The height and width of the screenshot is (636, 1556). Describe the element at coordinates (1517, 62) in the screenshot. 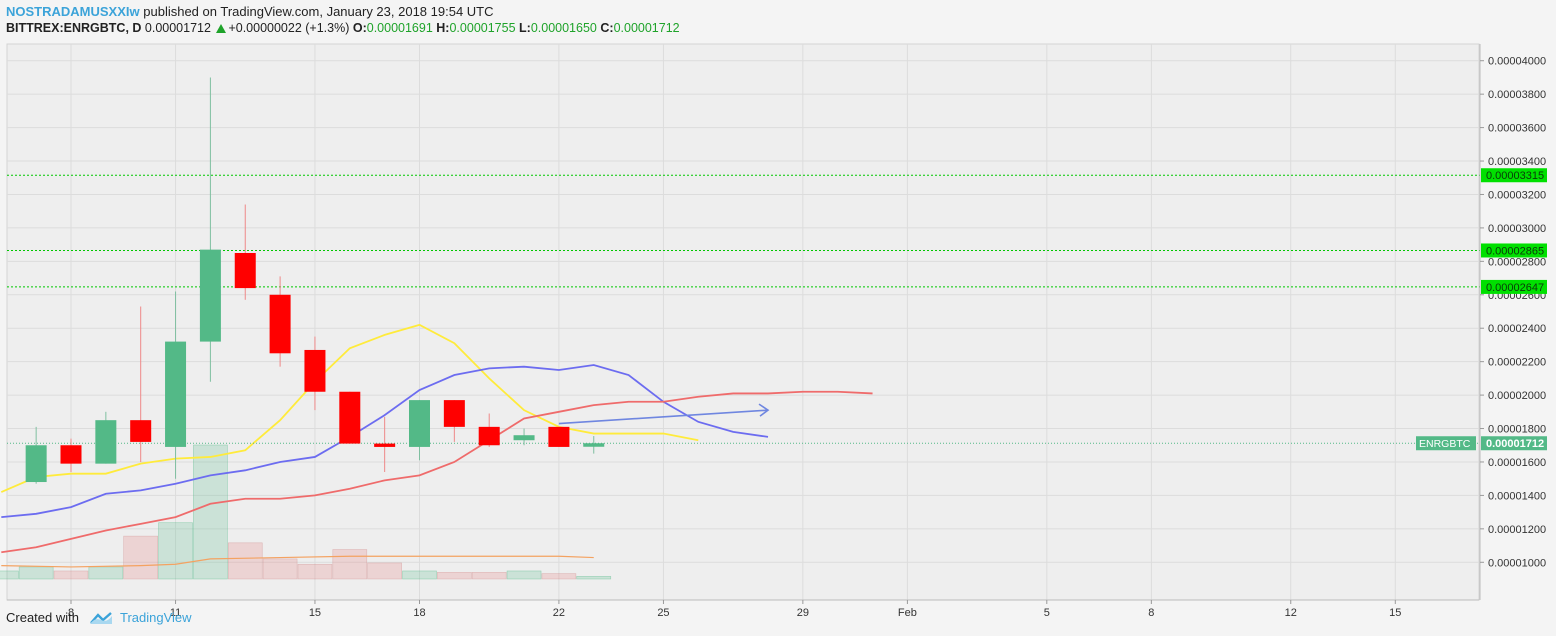

I see `price-tick-label: 0.00004000` at that location.